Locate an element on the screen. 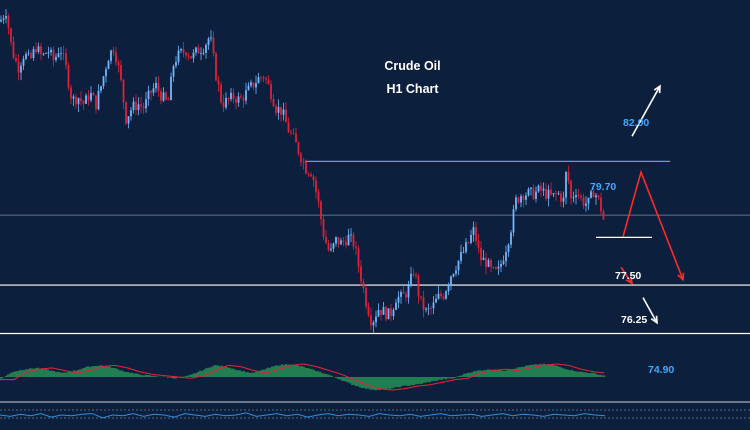 The width and height of the screenshot is (750, 430). level-label-82-00: 82.00 is located at coordinates (636, 123).